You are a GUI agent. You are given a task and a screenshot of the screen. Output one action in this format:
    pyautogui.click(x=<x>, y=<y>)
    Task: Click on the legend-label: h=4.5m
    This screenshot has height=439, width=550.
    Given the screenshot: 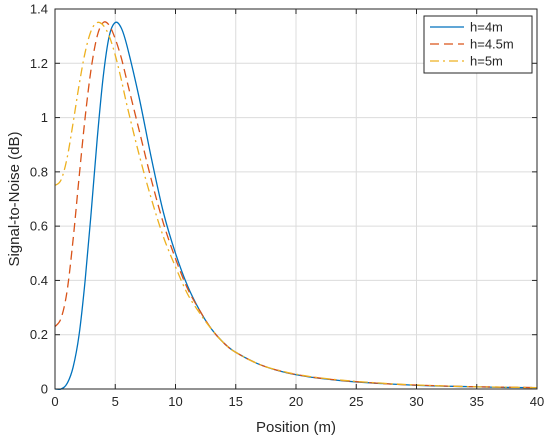 What is the action you would take?
    pyautogui.click(x=492, y=44)
    